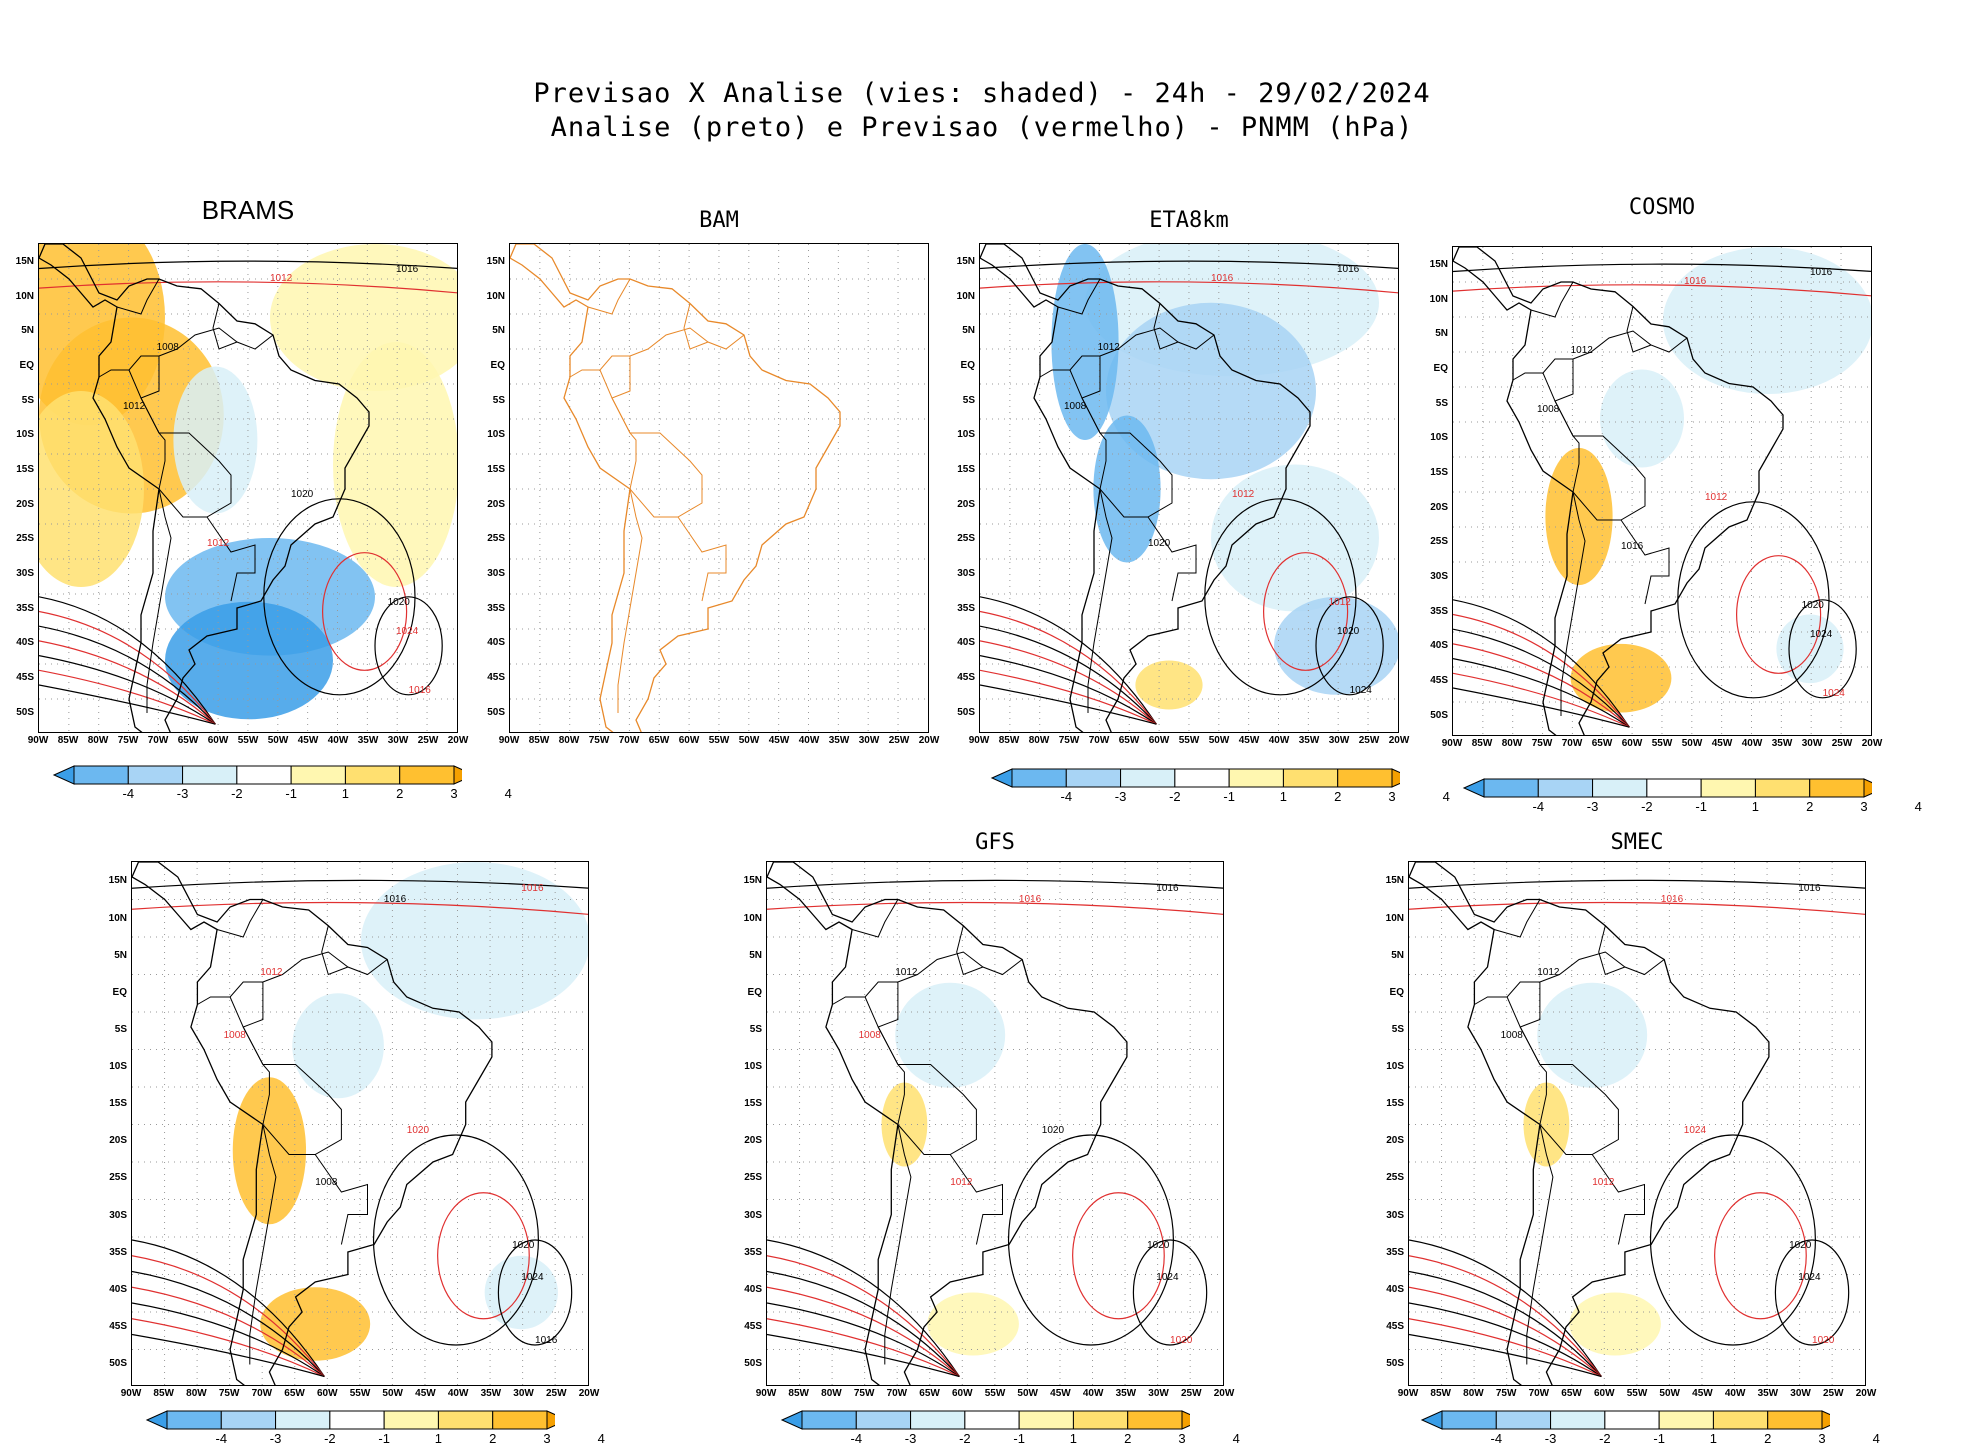  What do you see at coordinates (947, 1123) in the screenshot?
I see `coastline` at bounding box center [947, 1123].